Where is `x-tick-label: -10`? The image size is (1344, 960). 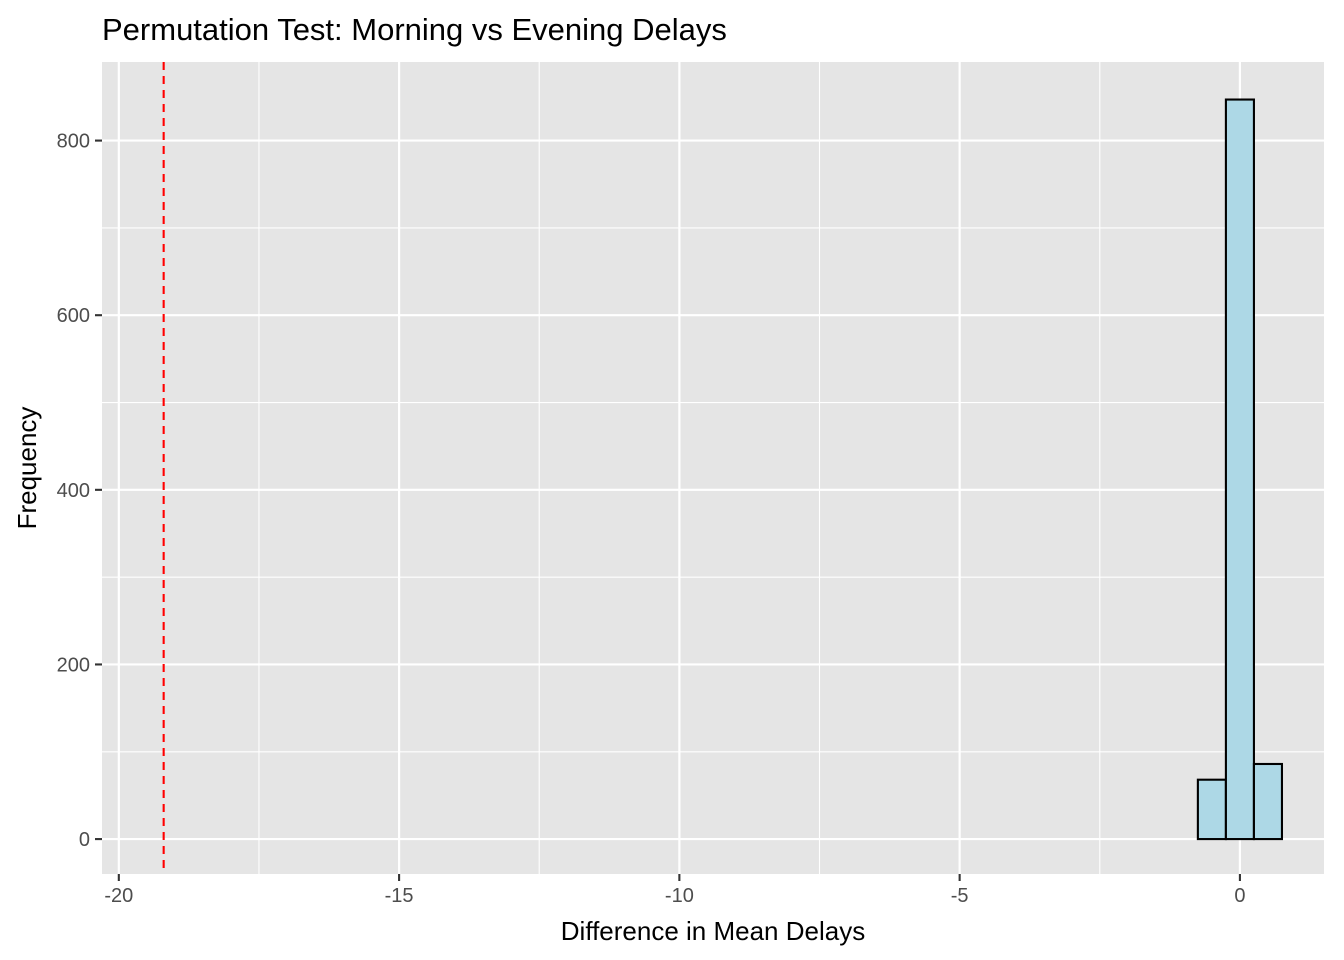 x-tick-label: -10 is located at coordinates (679, 896).